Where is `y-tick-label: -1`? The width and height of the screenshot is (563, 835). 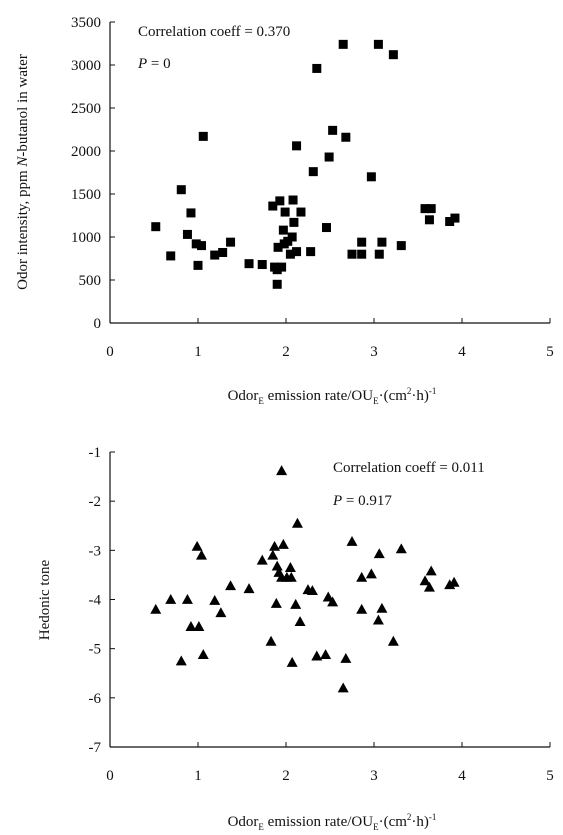
y-tick-label: -1 is located at coordinates (95, 453).